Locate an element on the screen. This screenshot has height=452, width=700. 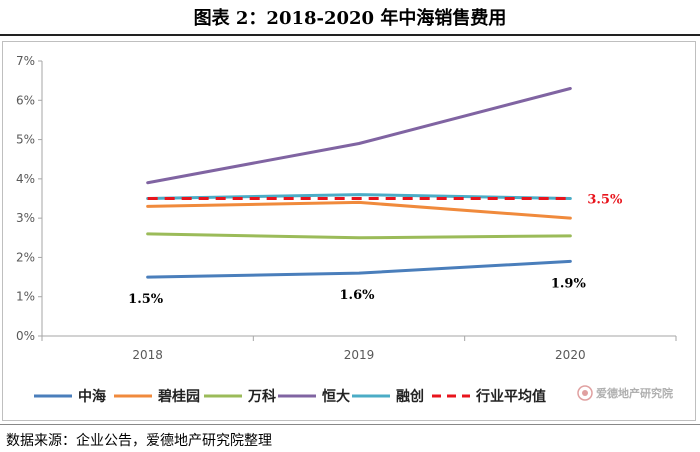
data-label: 1.9% is located at coordinates (569, 283).